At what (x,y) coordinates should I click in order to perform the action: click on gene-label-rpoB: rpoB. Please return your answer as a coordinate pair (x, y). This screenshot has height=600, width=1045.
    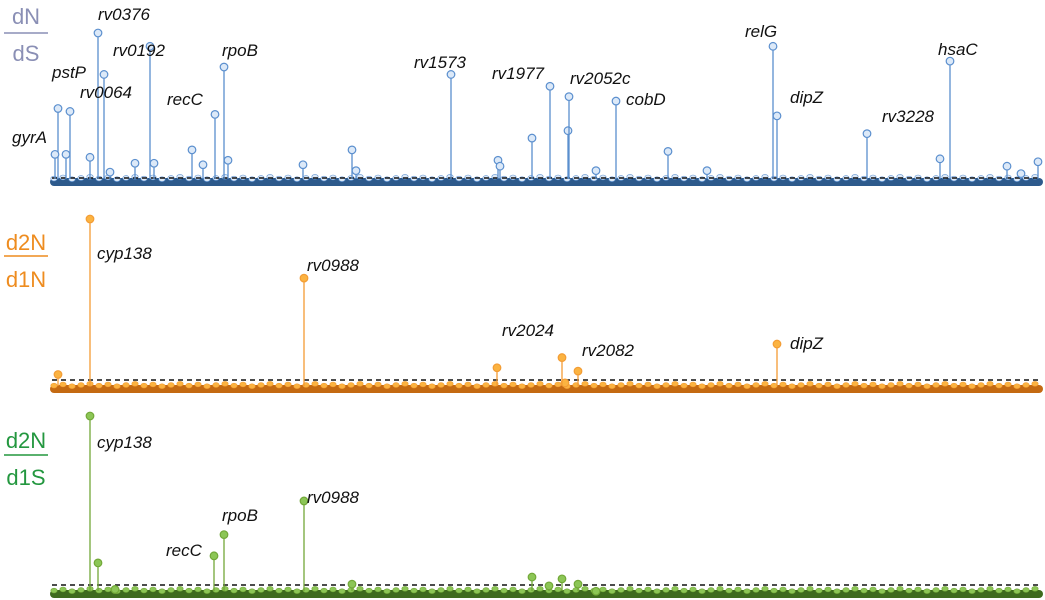
    Looking at the image, I should click on (240, 50).